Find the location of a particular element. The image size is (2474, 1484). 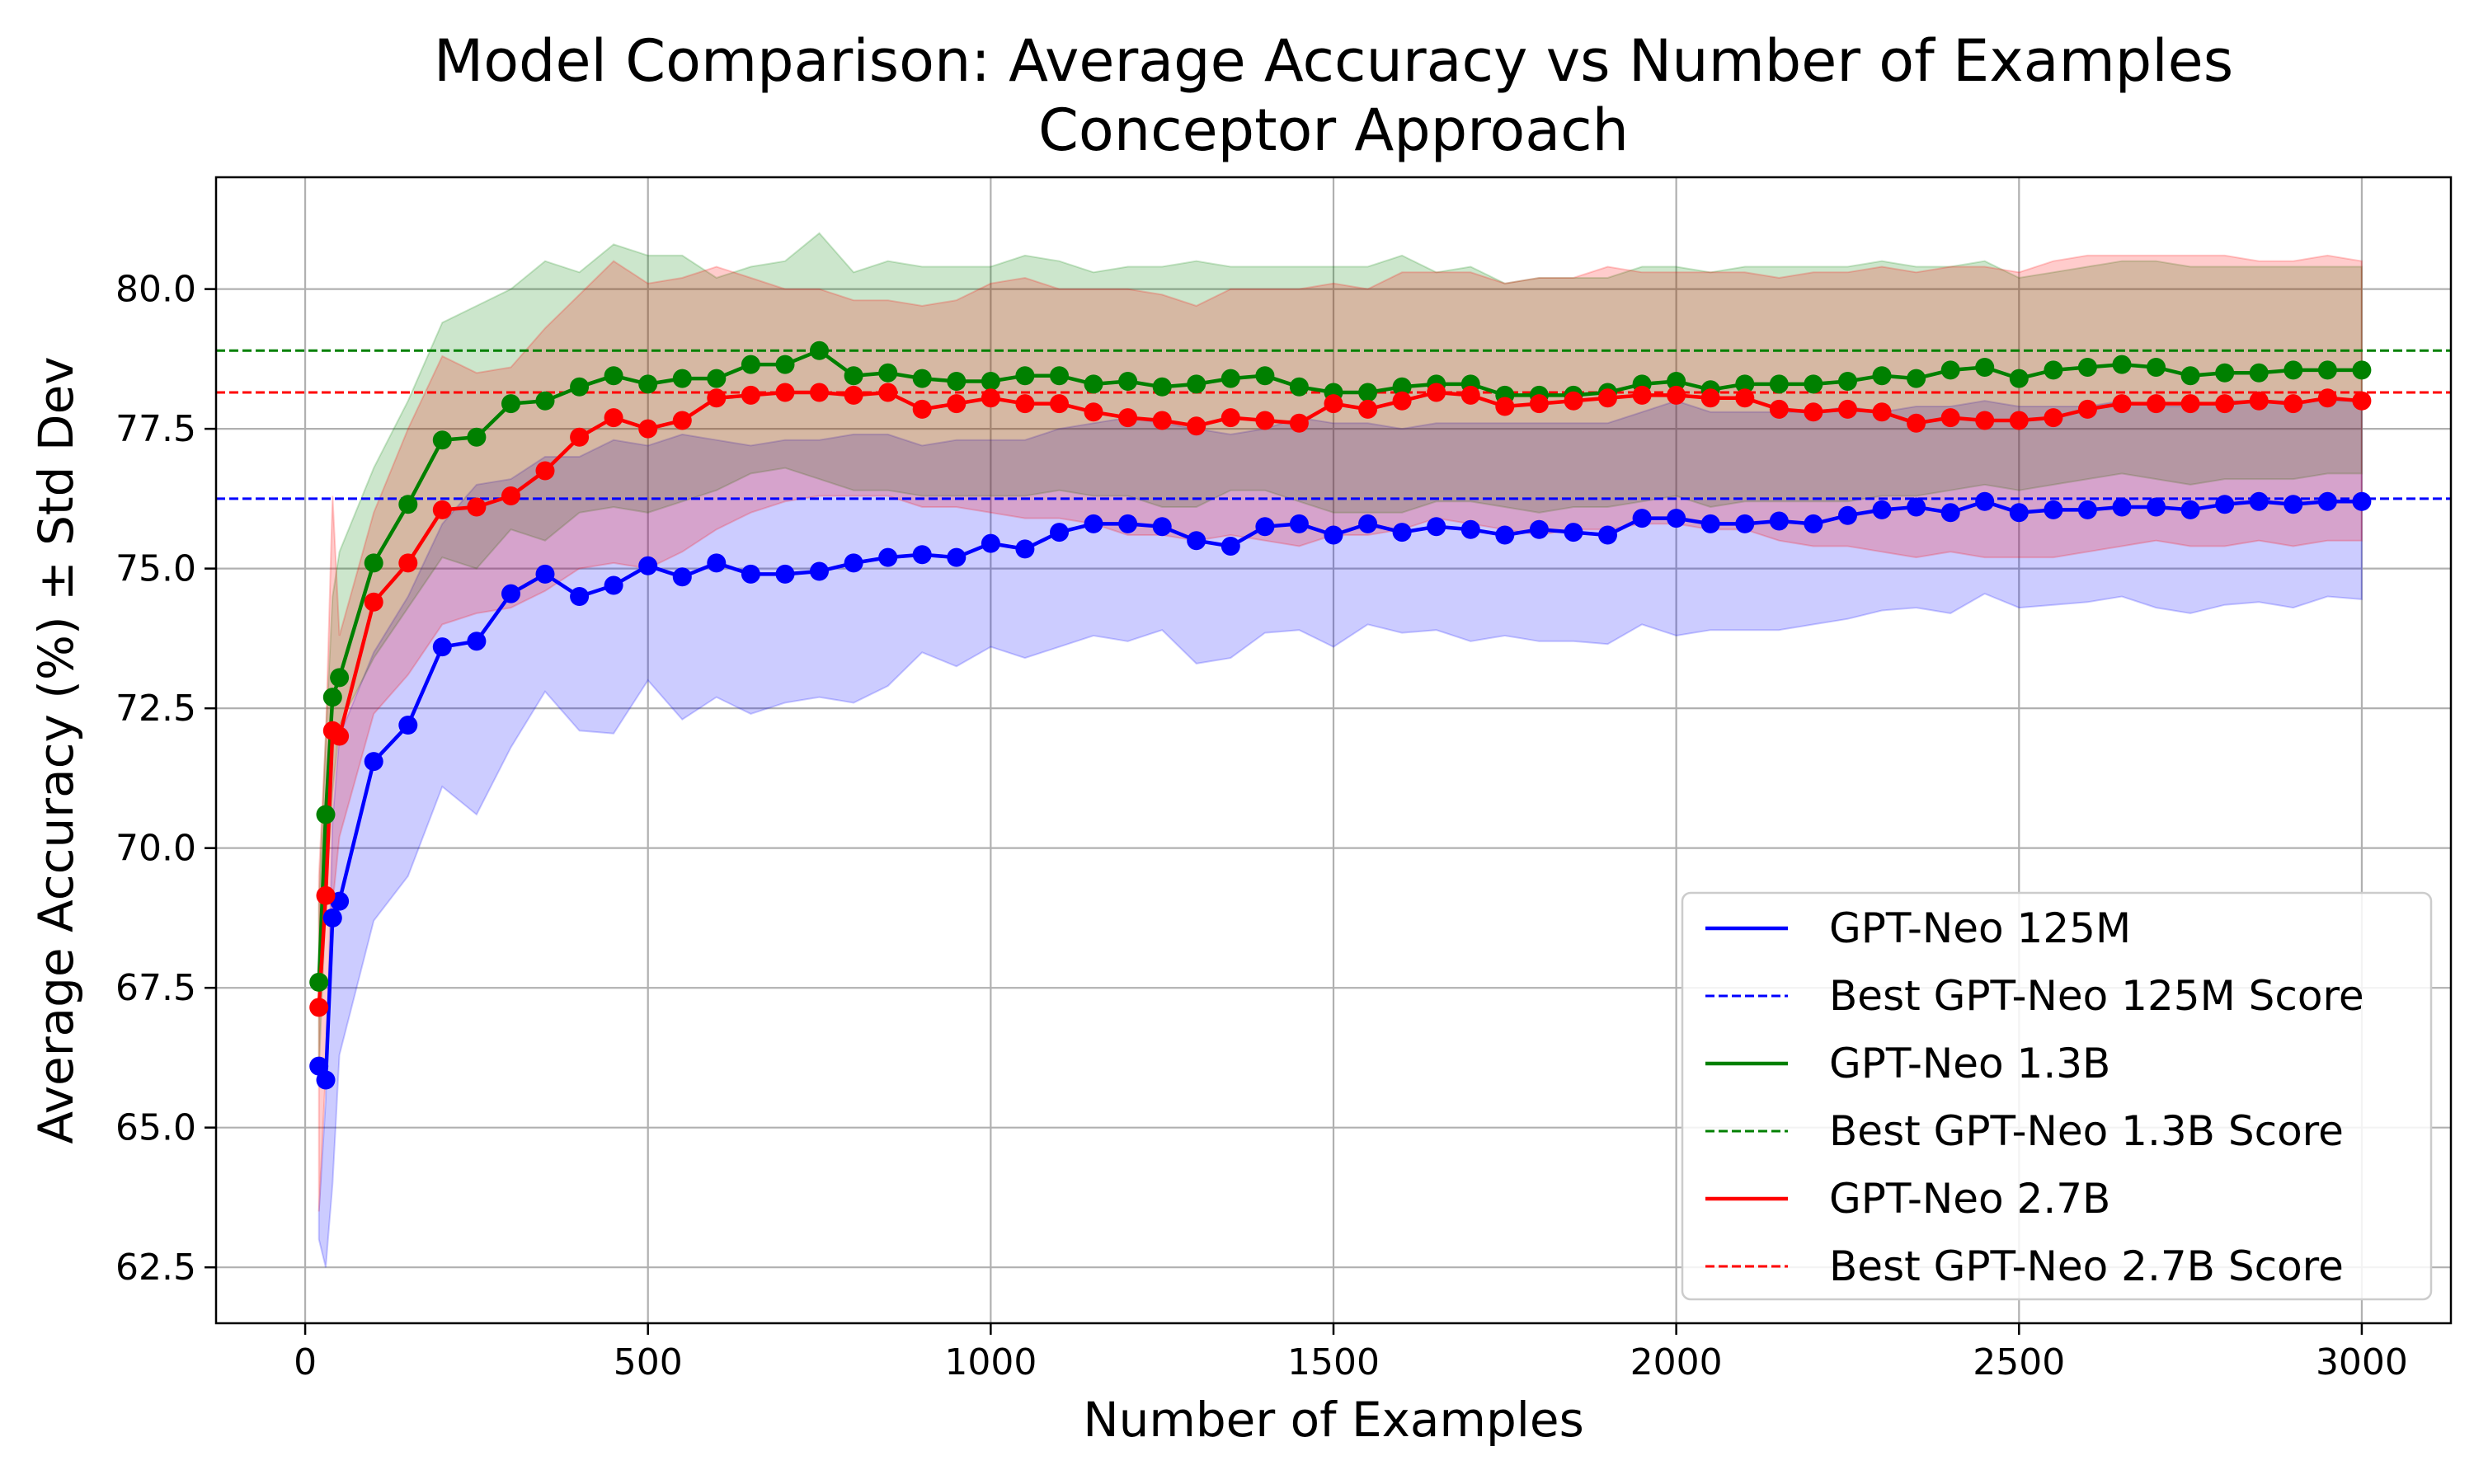

legend-box is located at coordinates (2057, 1096).